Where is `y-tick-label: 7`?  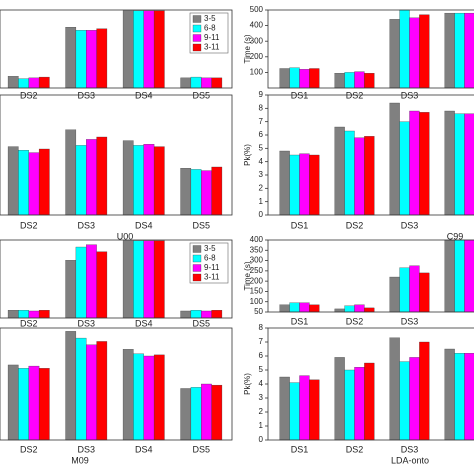 y-tick-label: 7 is located at coordinates (261, 121).